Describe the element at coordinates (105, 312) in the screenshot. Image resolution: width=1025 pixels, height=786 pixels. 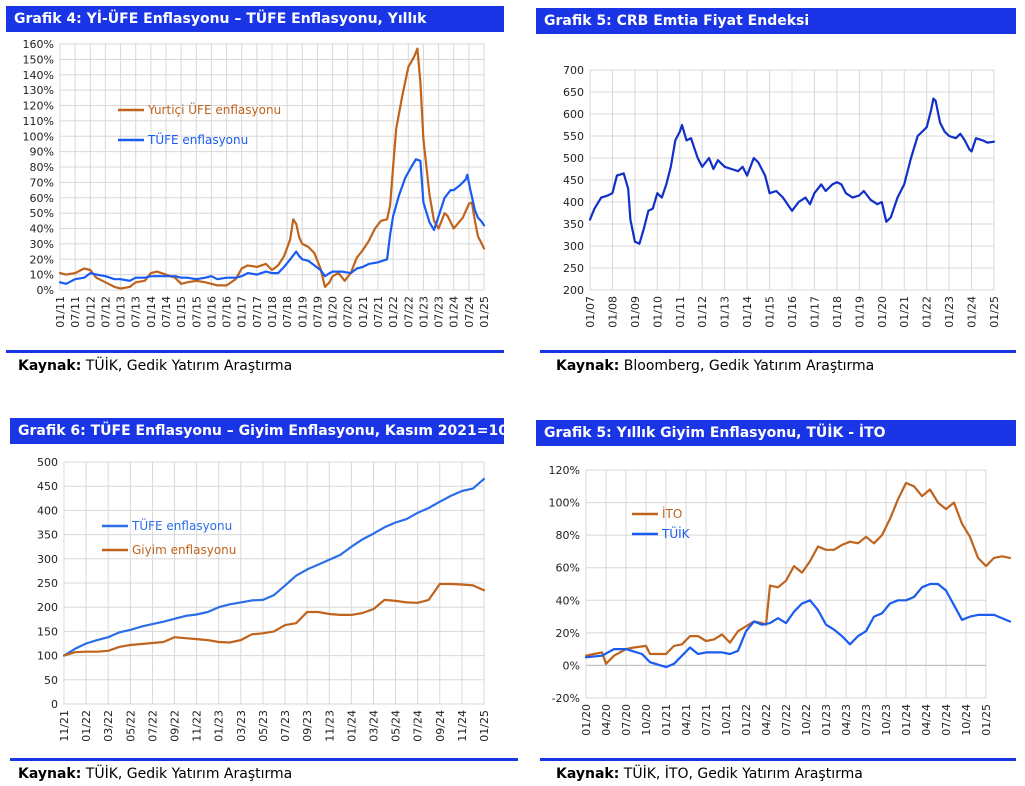
I see `x-tick-label: 07/12` at that location.